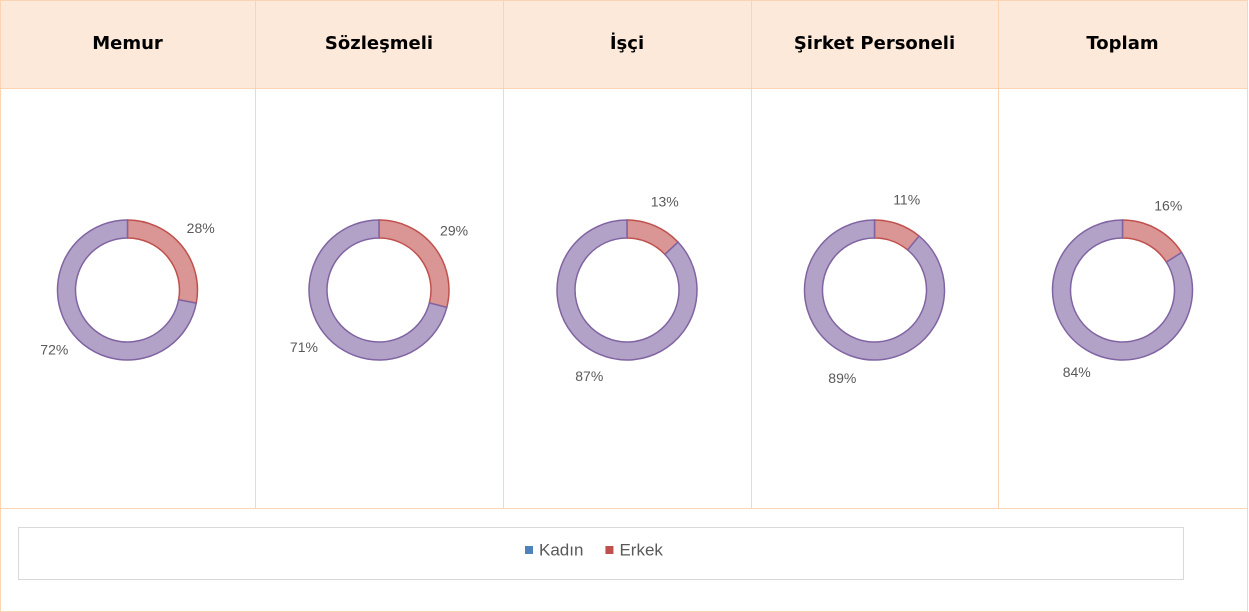 Image resolution: width=1249 pixels, height=612 pixels. I want to click on data-label: 28%, so click(201, 228).